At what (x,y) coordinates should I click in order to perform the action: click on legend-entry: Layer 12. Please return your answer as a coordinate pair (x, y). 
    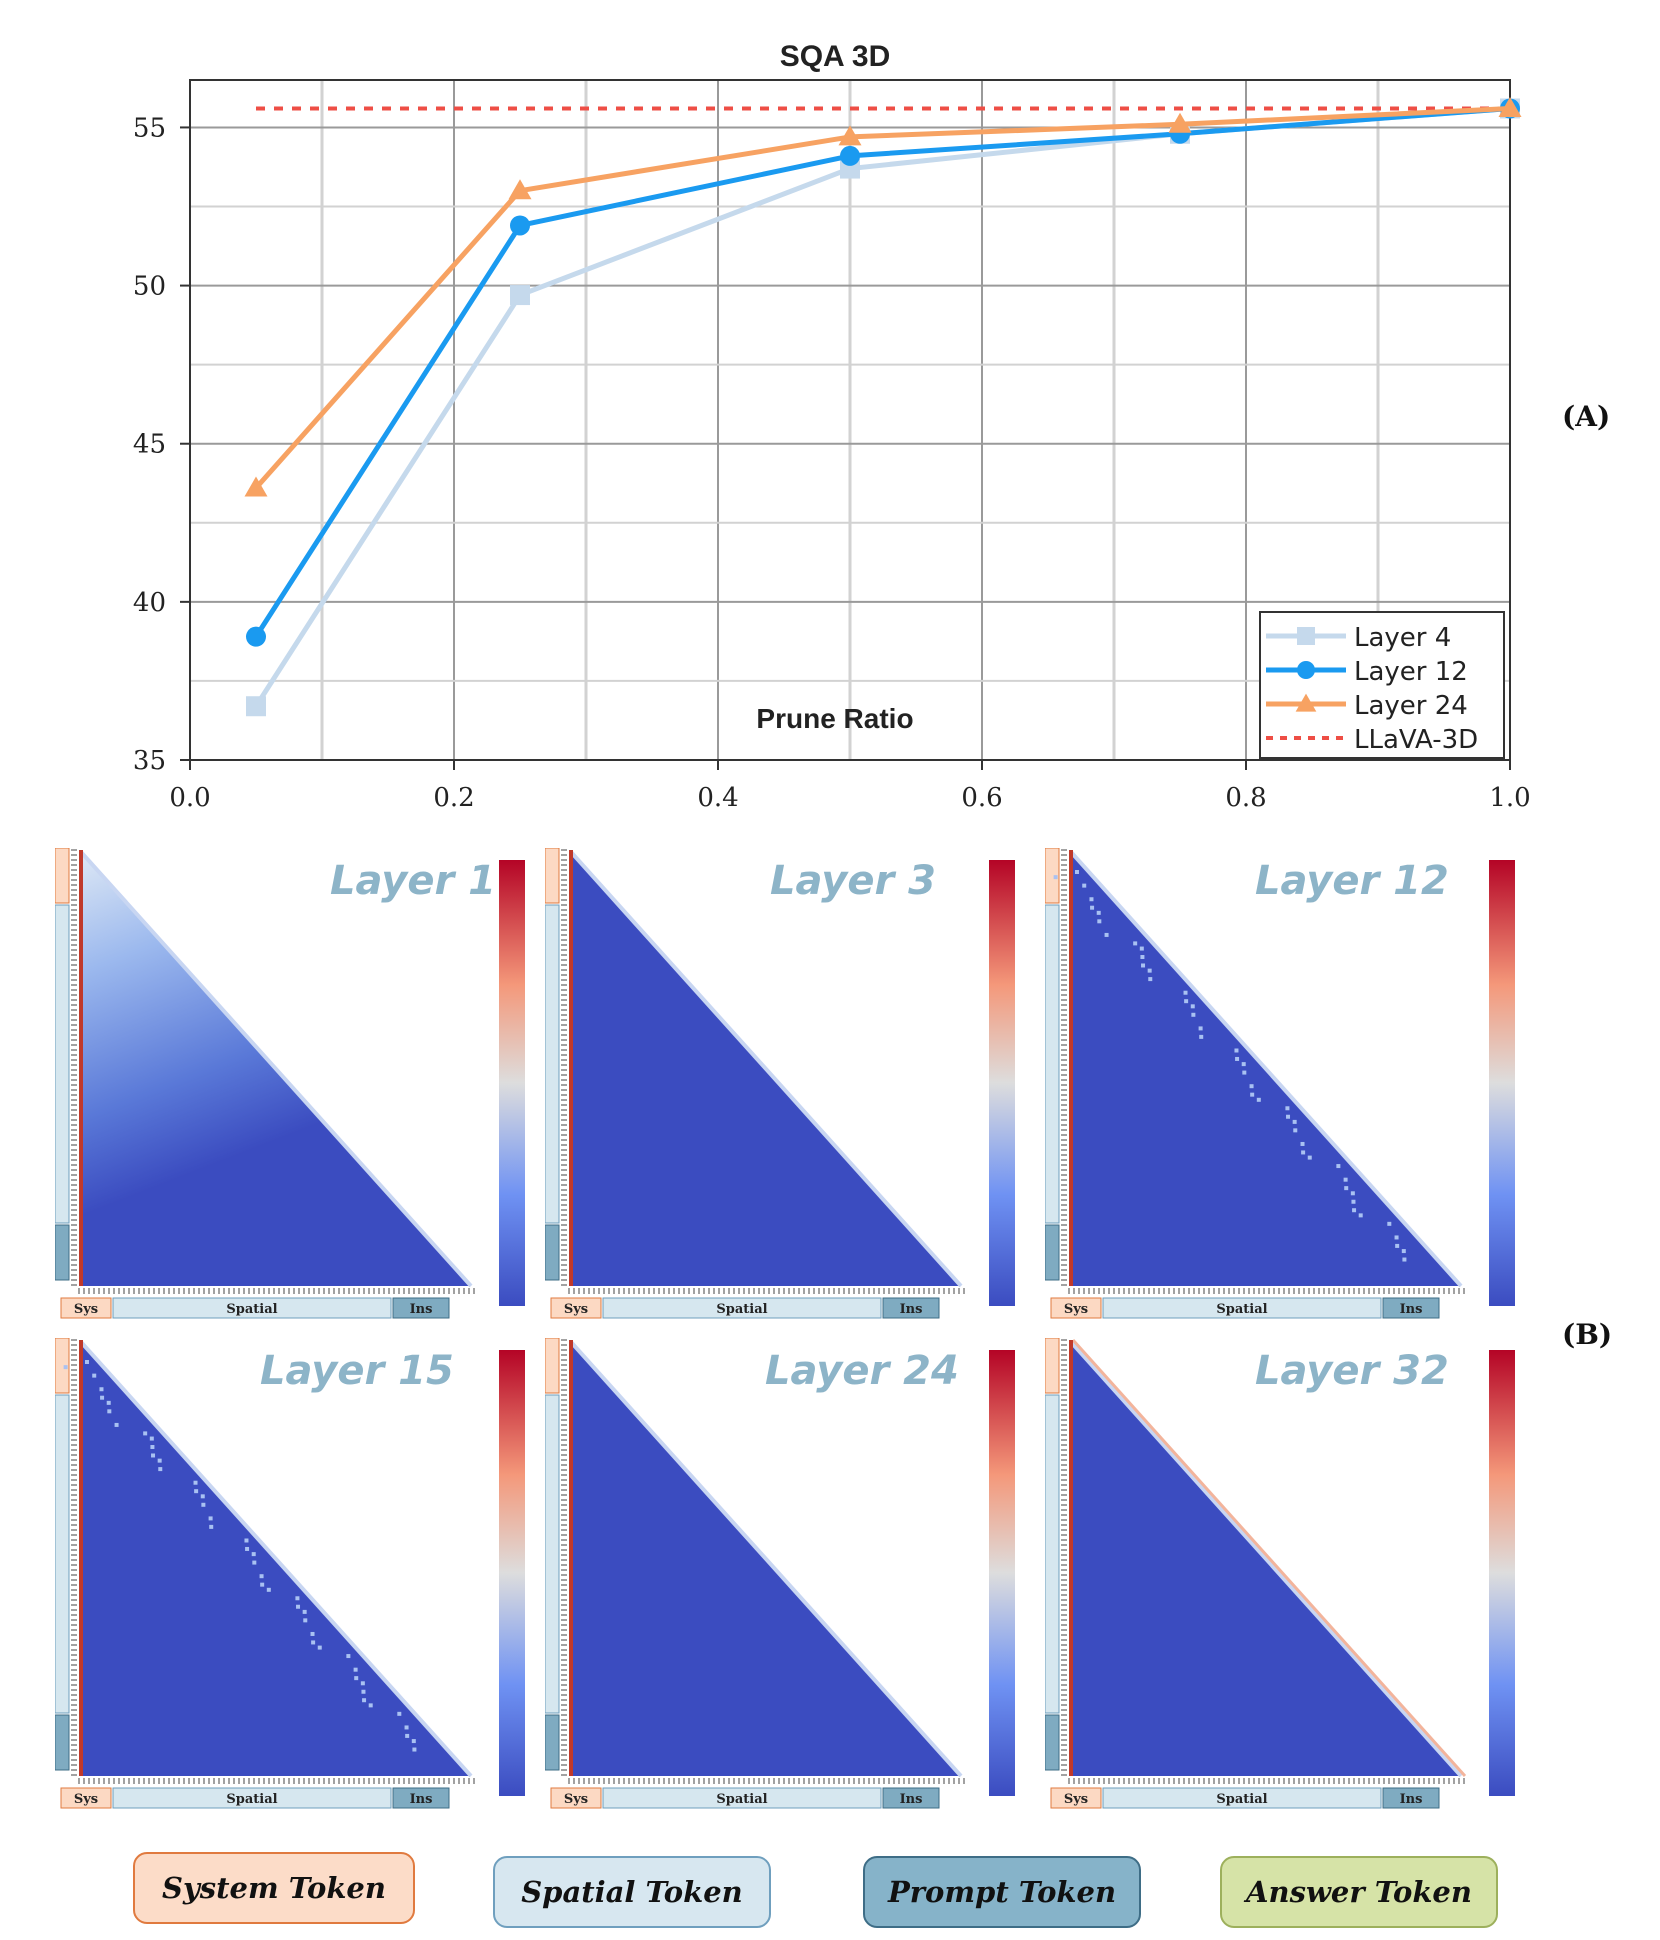
    Looking at the image, I should click on (1411, 672).